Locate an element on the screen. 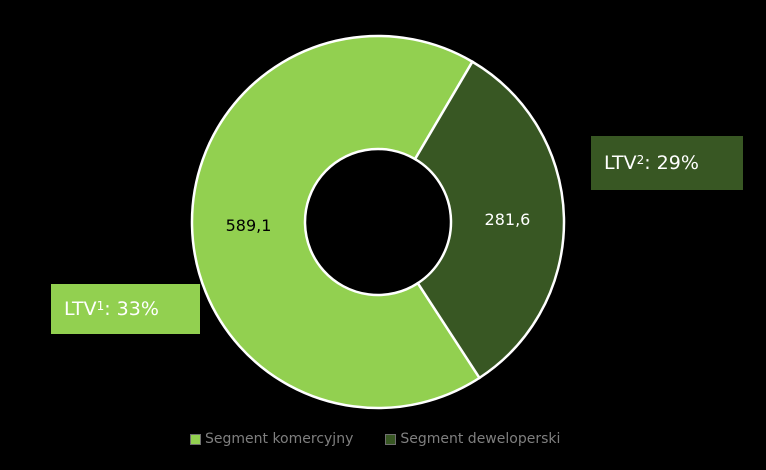 The height and width of the screenshot is (470, 766). legend-item-commercial: Segment komercyjny is located at coordinates (271, 439).